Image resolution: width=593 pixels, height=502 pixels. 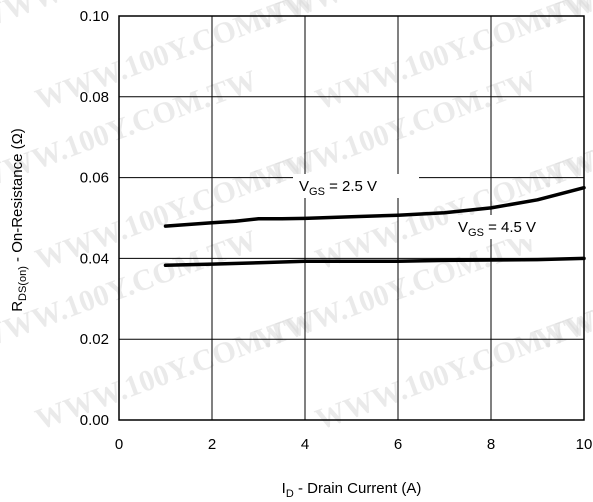 I want to click on y-tick-label: 0.08, so click(x=94, y=97).